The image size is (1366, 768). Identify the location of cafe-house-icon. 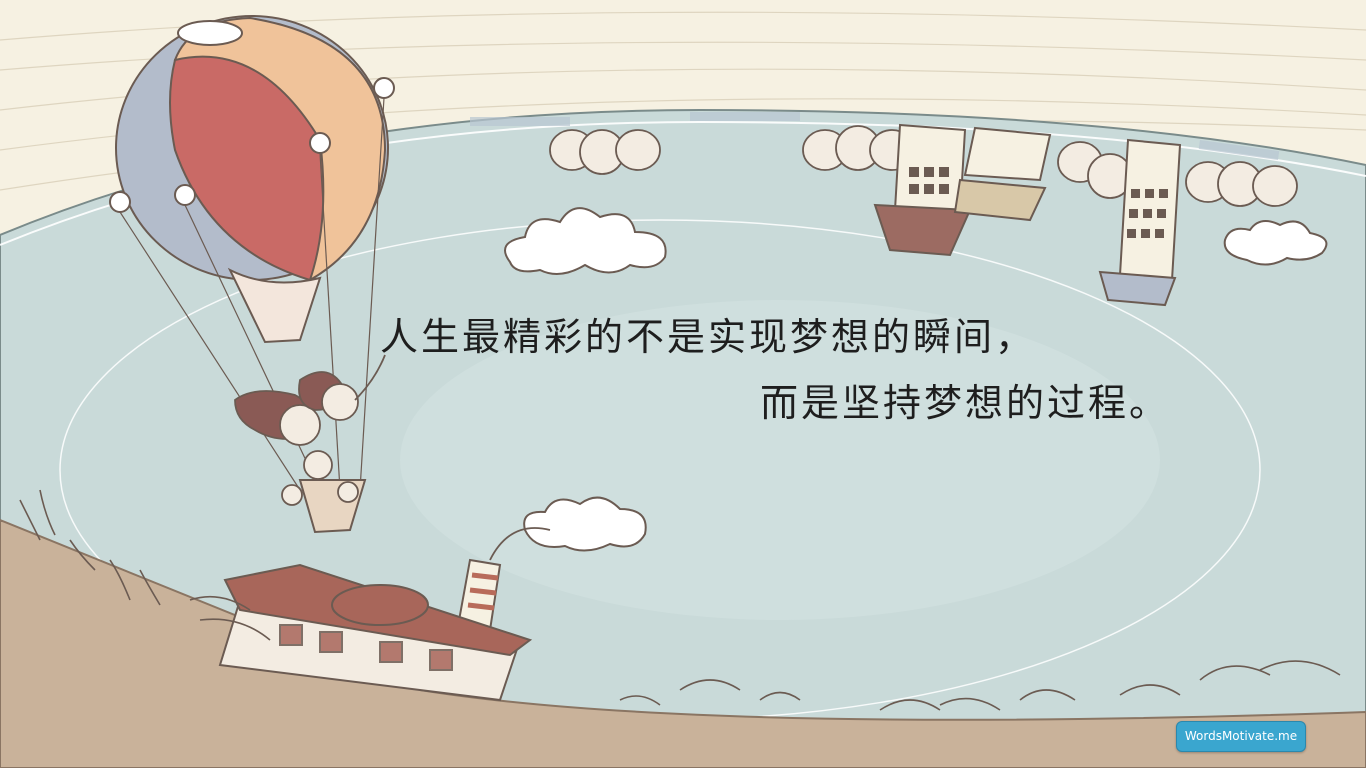
(375, 630).